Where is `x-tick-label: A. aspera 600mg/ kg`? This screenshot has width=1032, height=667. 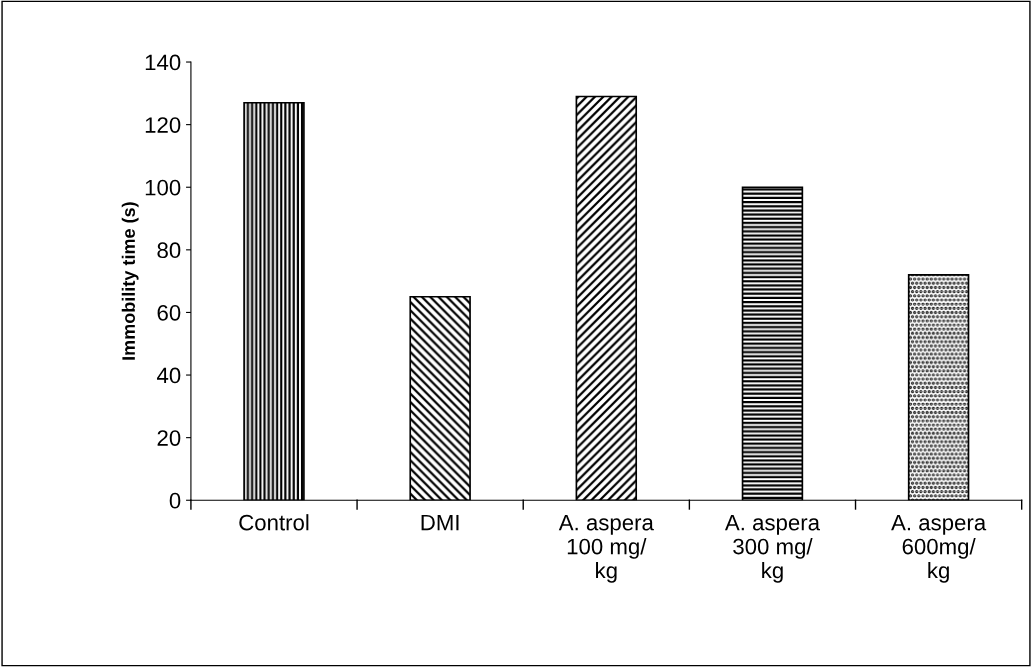 x-tick-label: A. aspera 600mg/ kg is located at coordinates (939, 548).